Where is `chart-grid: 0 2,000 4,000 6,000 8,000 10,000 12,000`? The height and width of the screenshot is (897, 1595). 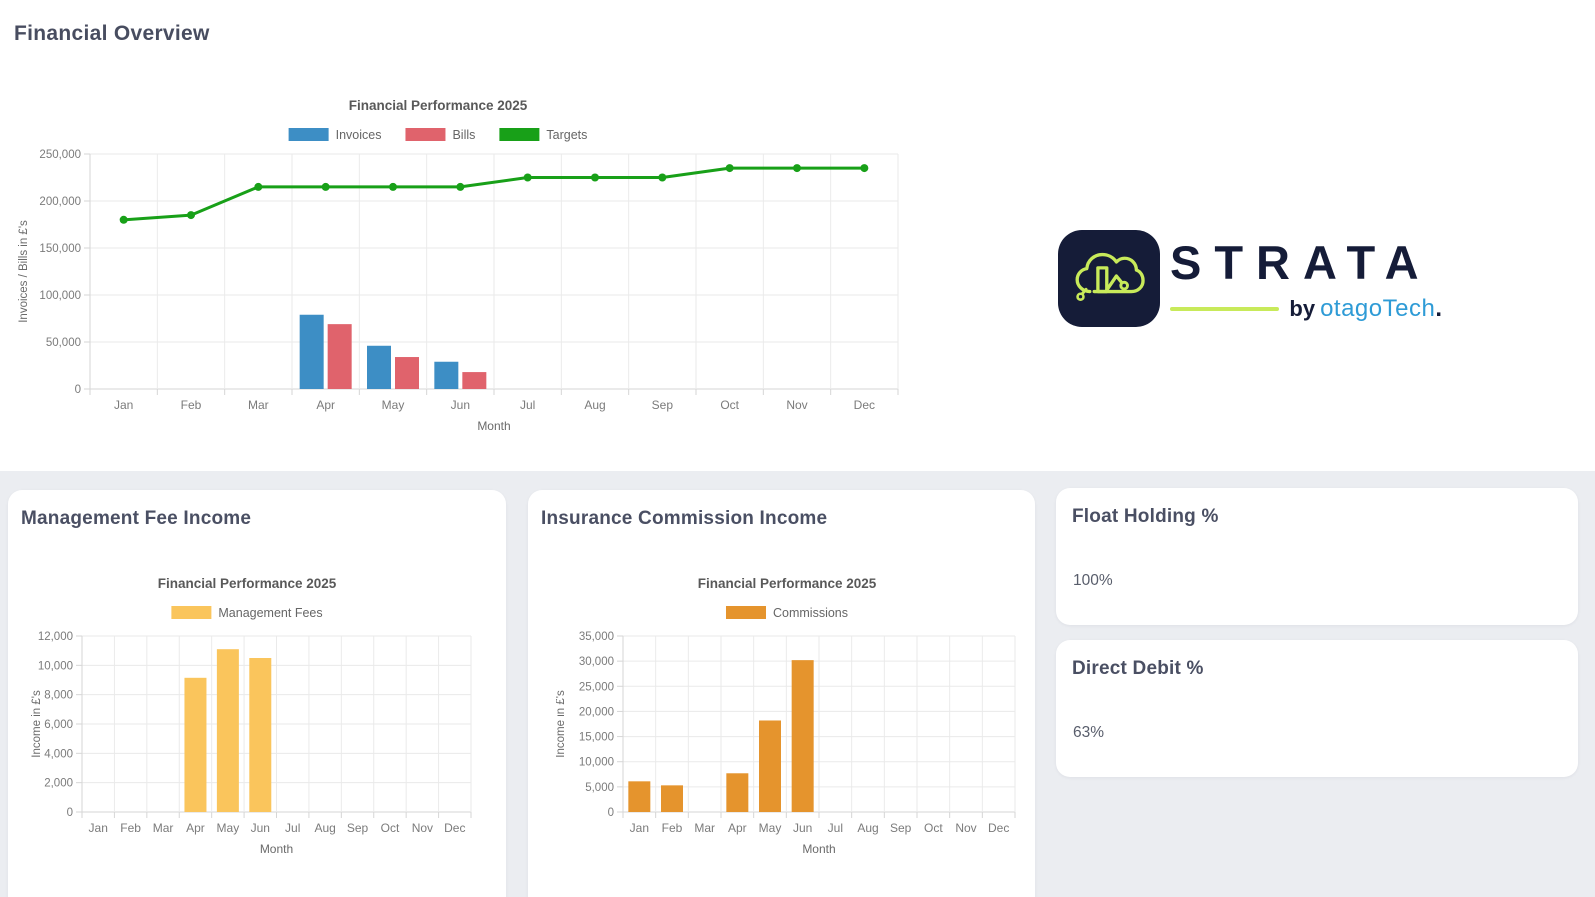
chart-grid: 0 2,000 4,000 6,000 8,000 10,000 12,000 is located at coordinates (255, 725).